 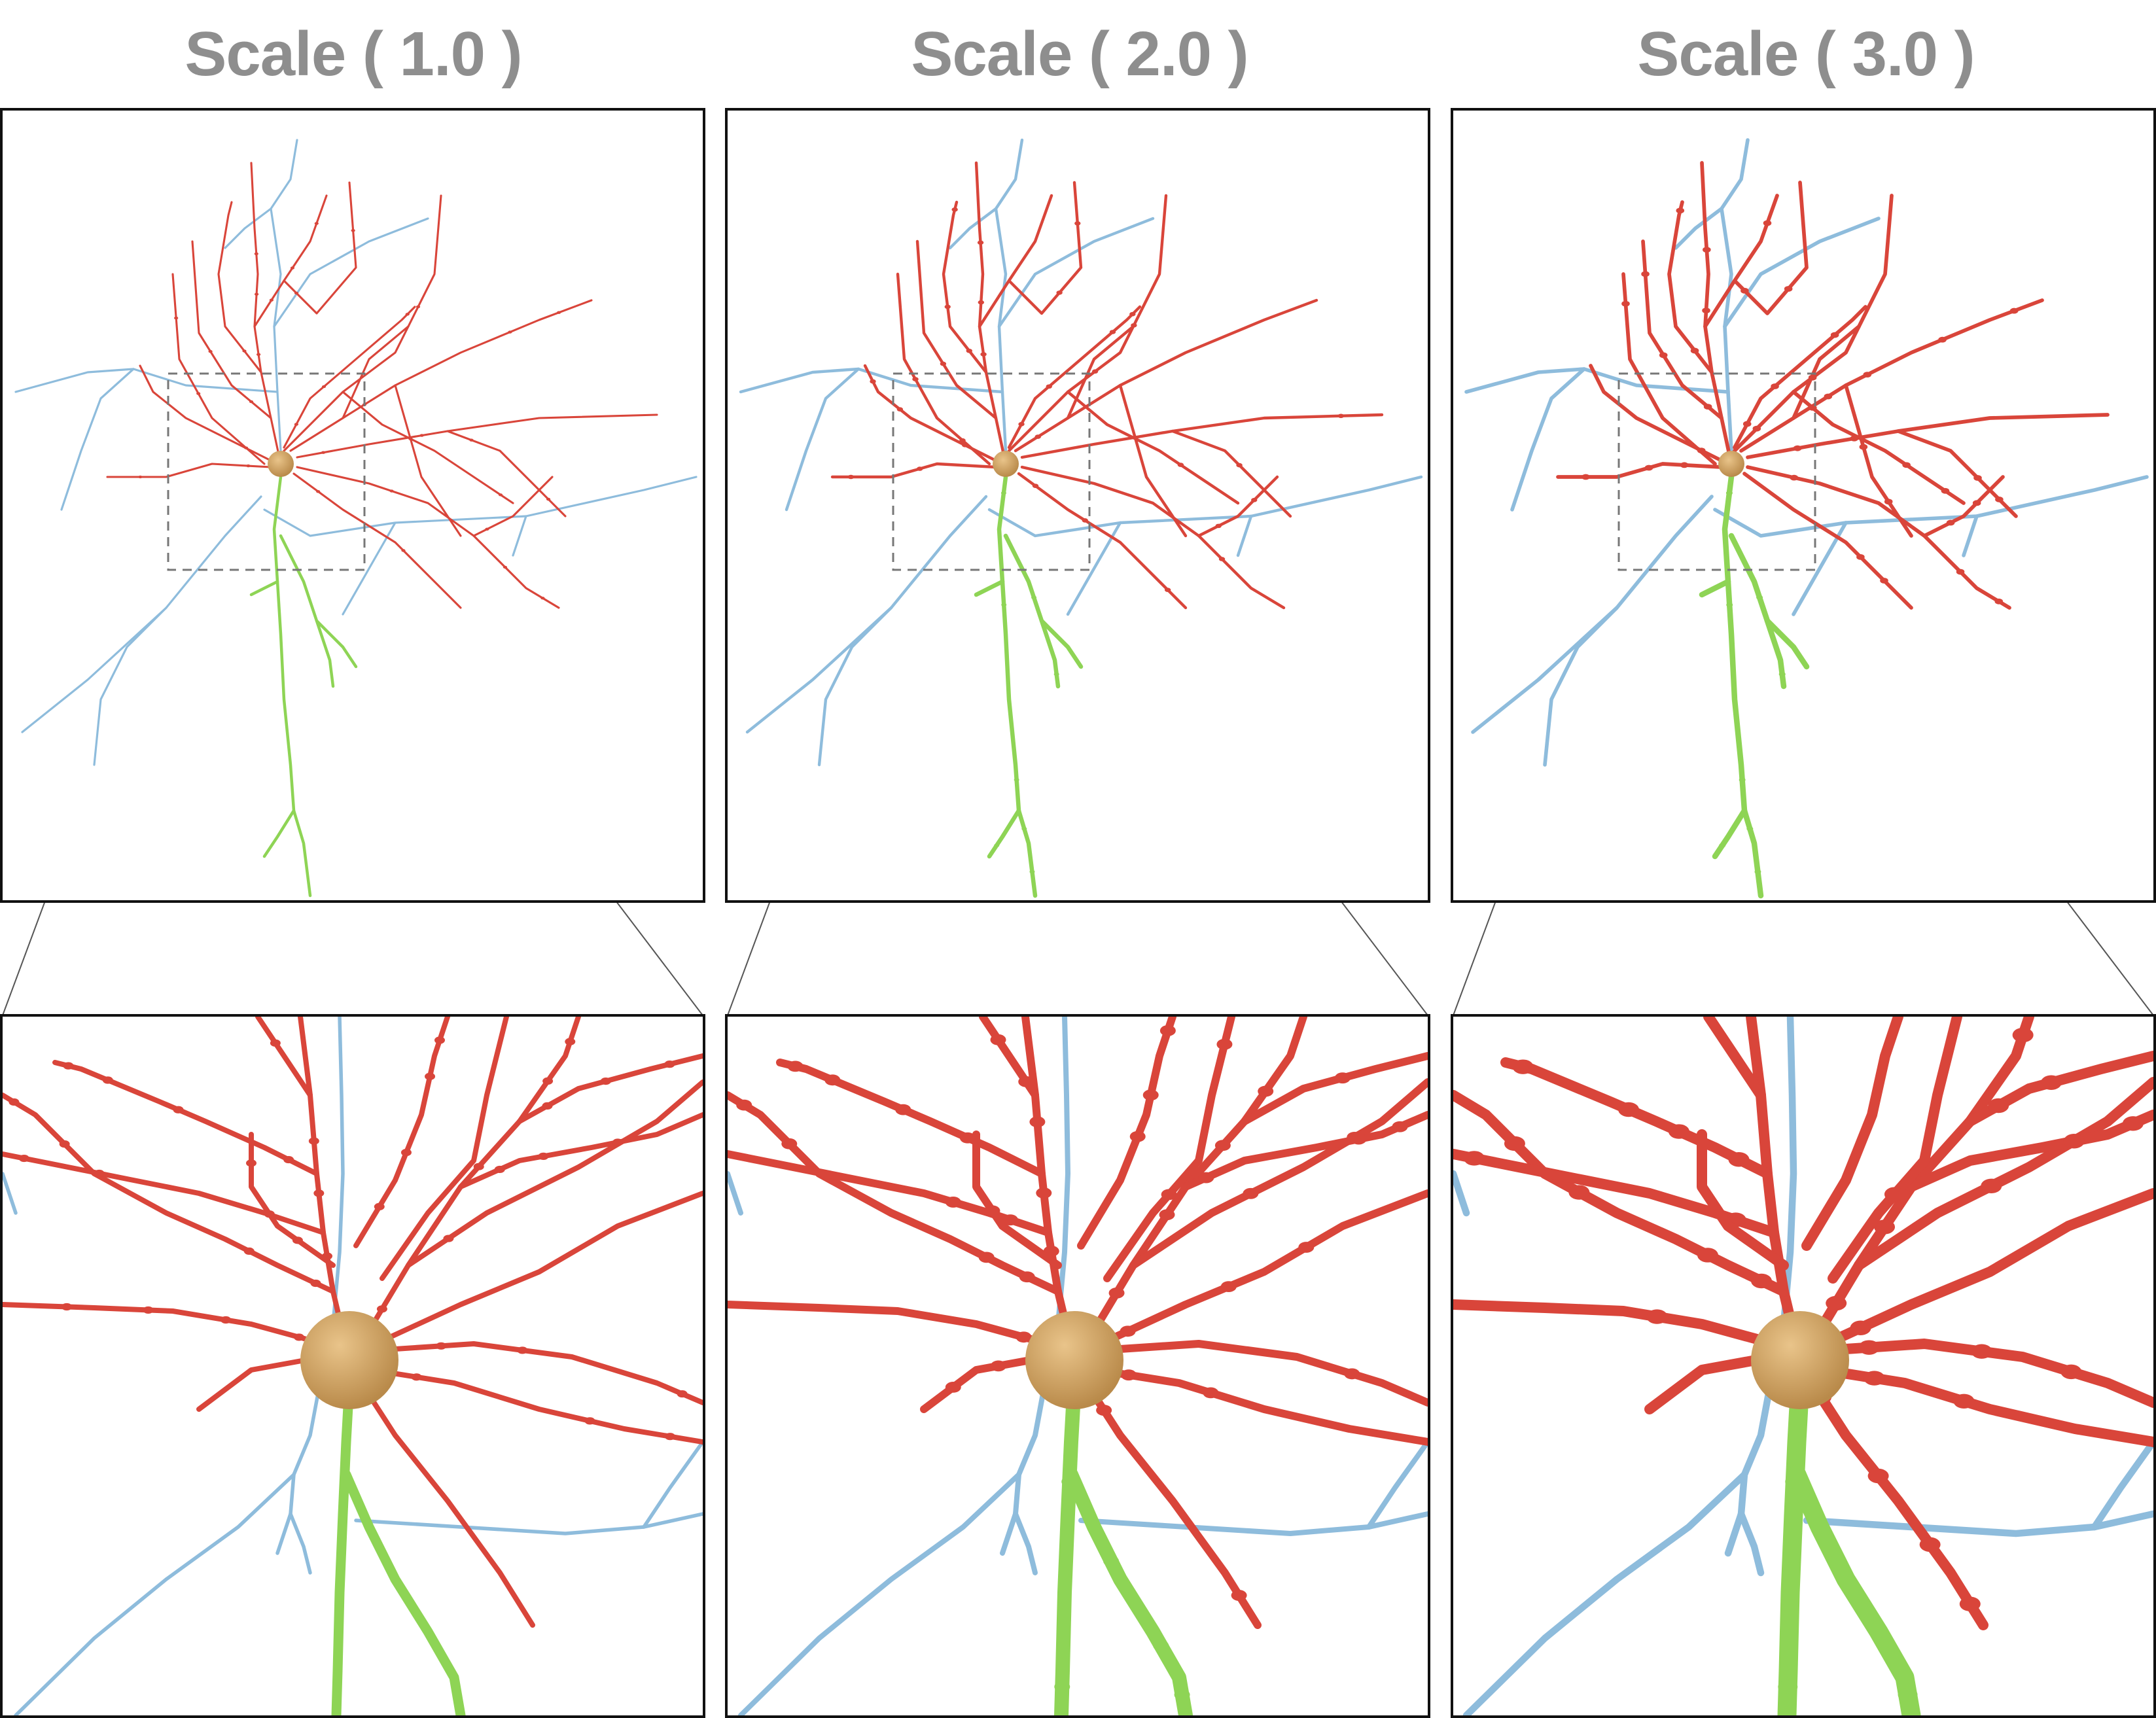 I want to click on dendrite, so click(x=1833, y=385).